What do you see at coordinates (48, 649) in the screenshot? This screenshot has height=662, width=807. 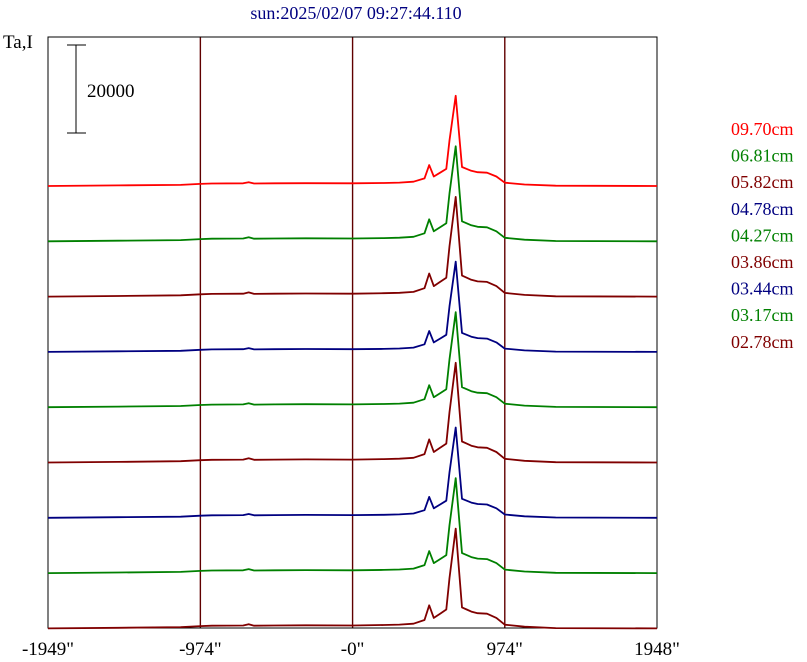 I see `x-tick-label-0: -1949"` at bounding box center [48, 649].